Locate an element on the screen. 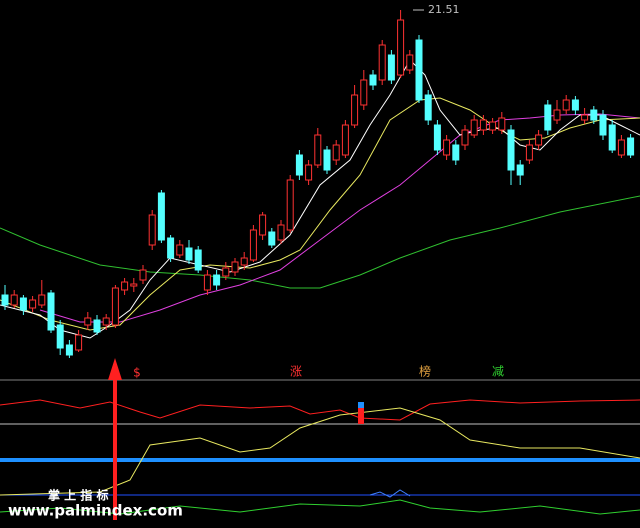 Image resolution: width=640 pixels, height=528 pixels. signal: 减 is located at coordinates (498, 372).